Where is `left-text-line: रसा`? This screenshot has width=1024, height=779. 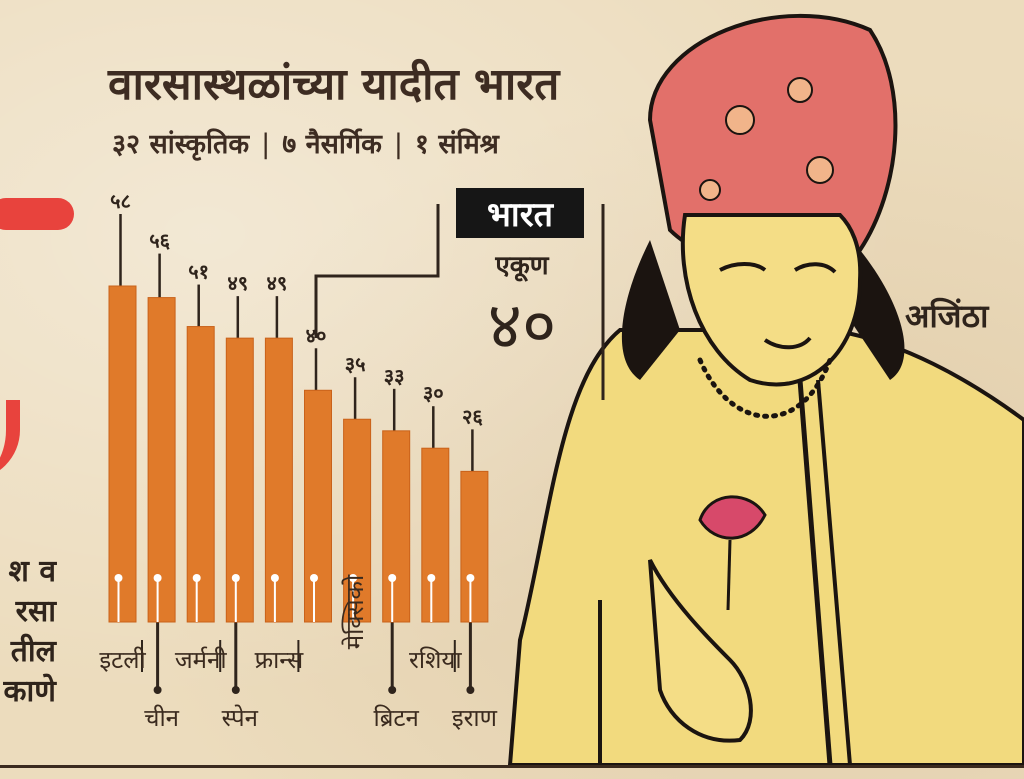 left-text-line: रसा is located at coordinates (35, 611).